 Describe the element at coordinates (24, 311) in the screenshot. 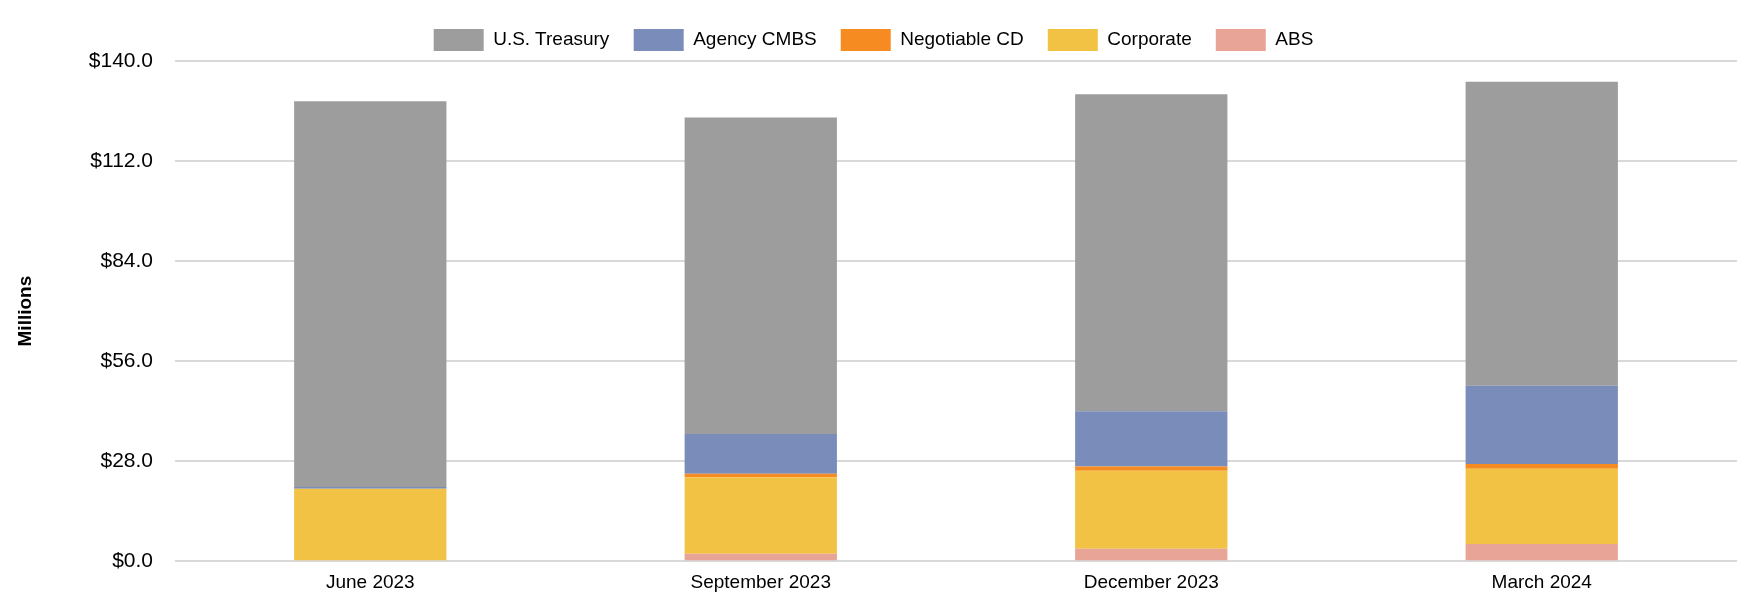

I see `y-axis-title: Millions` at that location.